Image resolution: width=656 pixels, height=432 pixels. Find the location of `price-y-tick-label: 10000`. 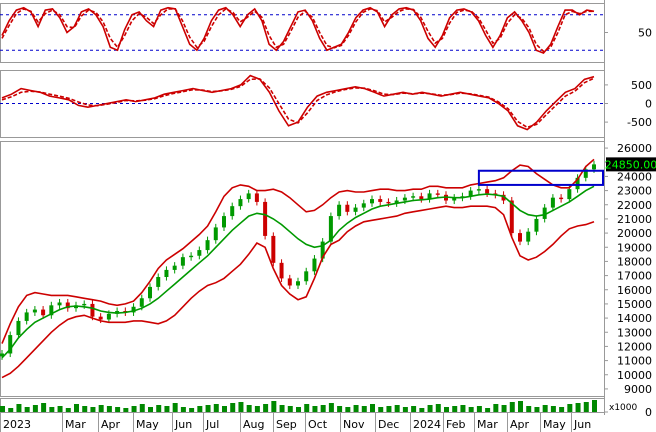

price-y-tick-label: 10000 is located at coordinates (634, 375).